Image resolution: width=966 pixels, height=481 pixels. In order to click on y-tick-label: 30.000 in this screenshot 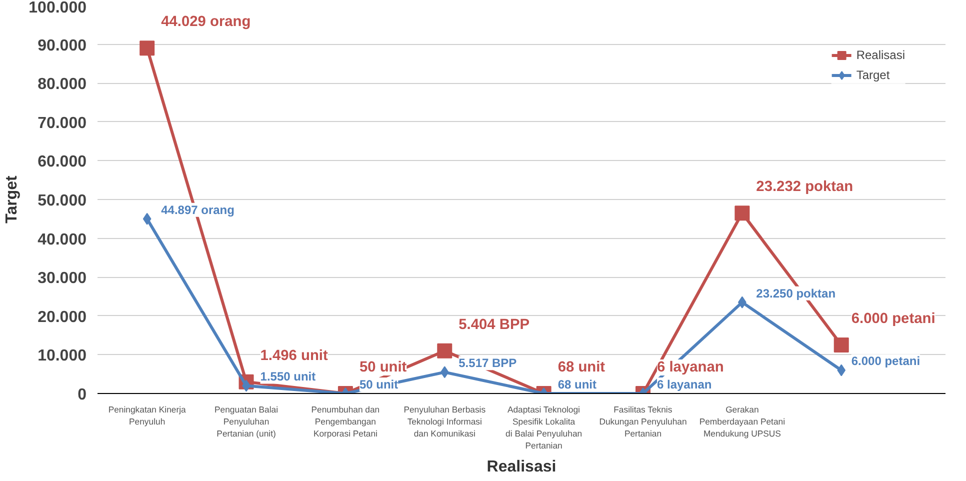, I will do `click(62, 279)`.